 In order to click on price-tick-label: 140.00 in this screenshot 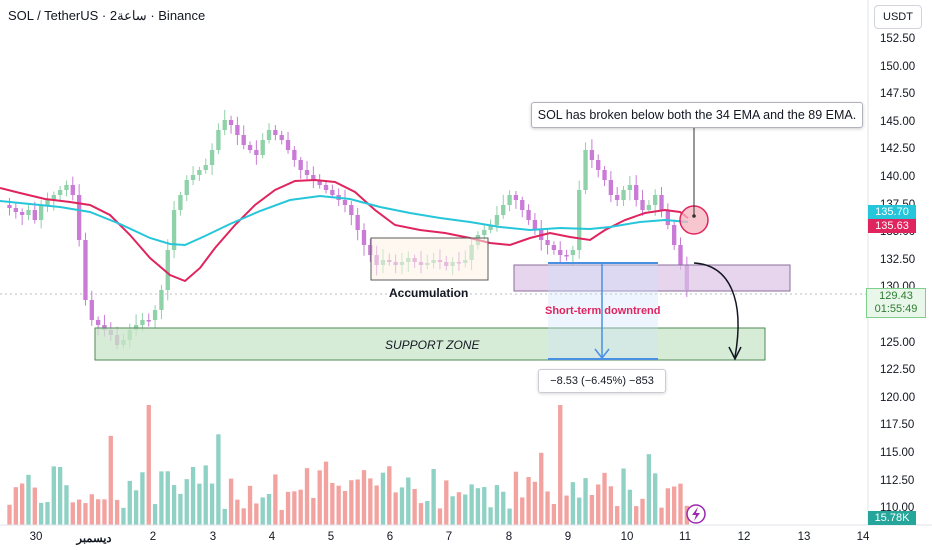, I will do `click(898, 177)`.